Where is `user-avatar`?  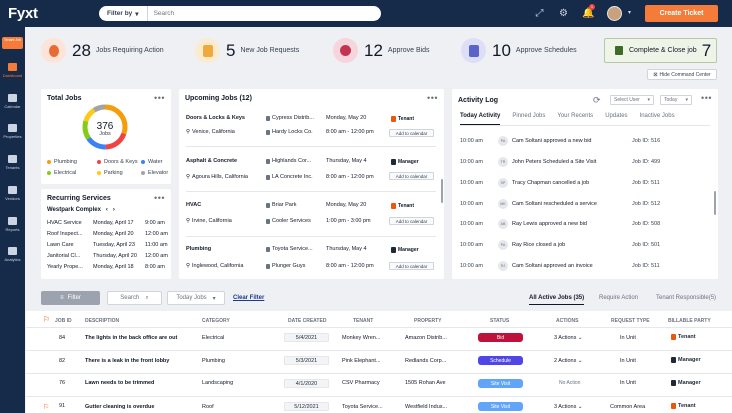
user-avatar is located at coordinates (614, 13).